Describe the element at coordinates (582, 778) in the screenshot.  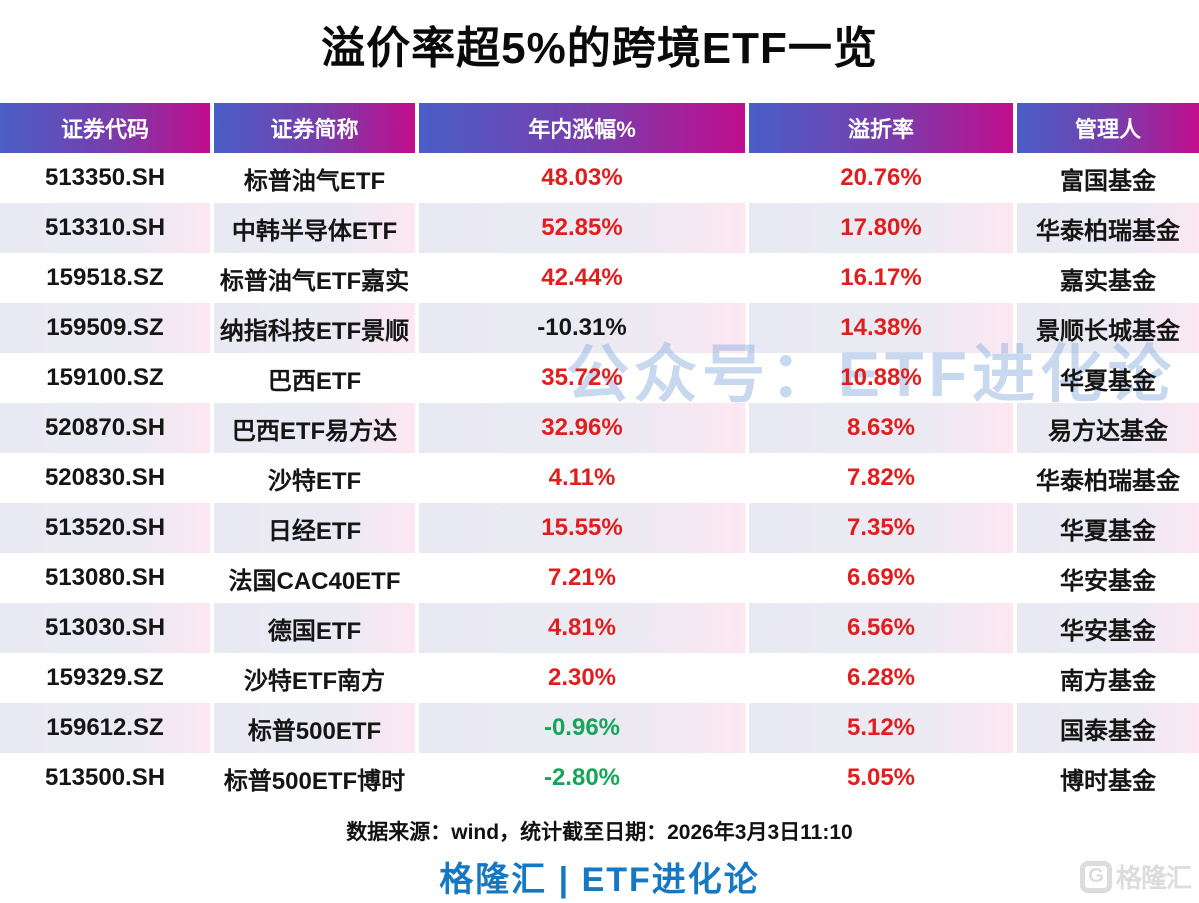
I see `cell-ytd-change: -2.80%` at that location.